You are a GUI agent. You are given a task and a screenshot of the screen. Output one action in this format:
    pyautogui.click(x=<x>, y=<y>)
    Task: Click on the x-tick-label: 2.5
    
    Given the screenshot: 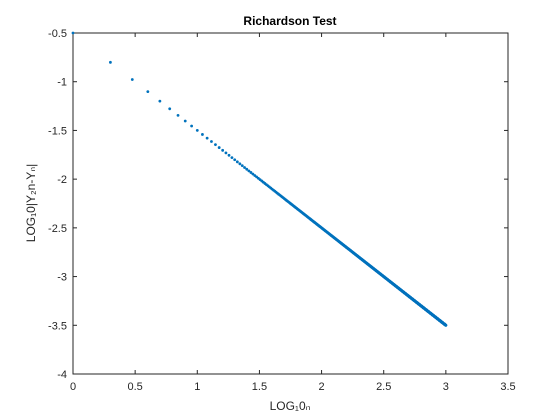 What is the action you would take?
    pyautogui.click(x=383, y=387)
    